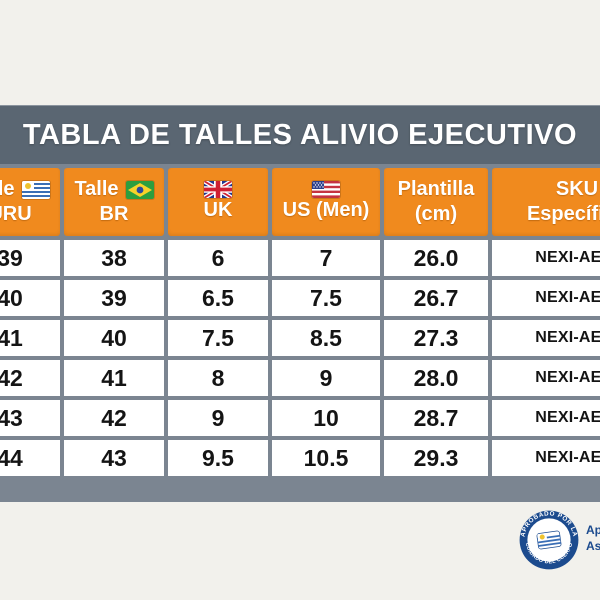 This screenshot has height=600, width=600. I want to click on cell-br: 42, so click(114, 418).